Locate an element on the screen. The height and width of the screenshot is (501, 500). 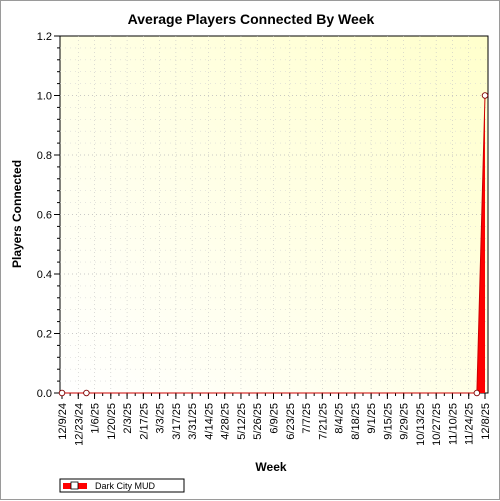
y-tick-label: 0.0 is located at coordinates (44, 394).